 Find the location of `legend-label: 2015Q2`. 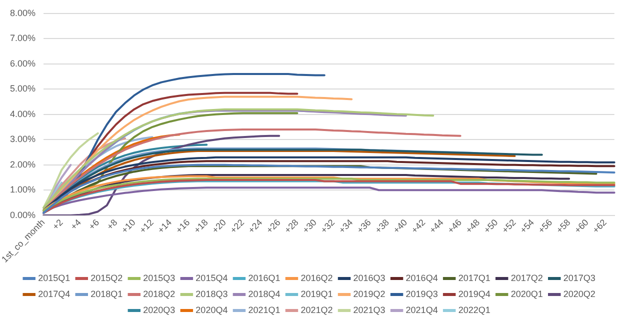

legend-label: 2015Q2 is located at coordinates (106, 277).